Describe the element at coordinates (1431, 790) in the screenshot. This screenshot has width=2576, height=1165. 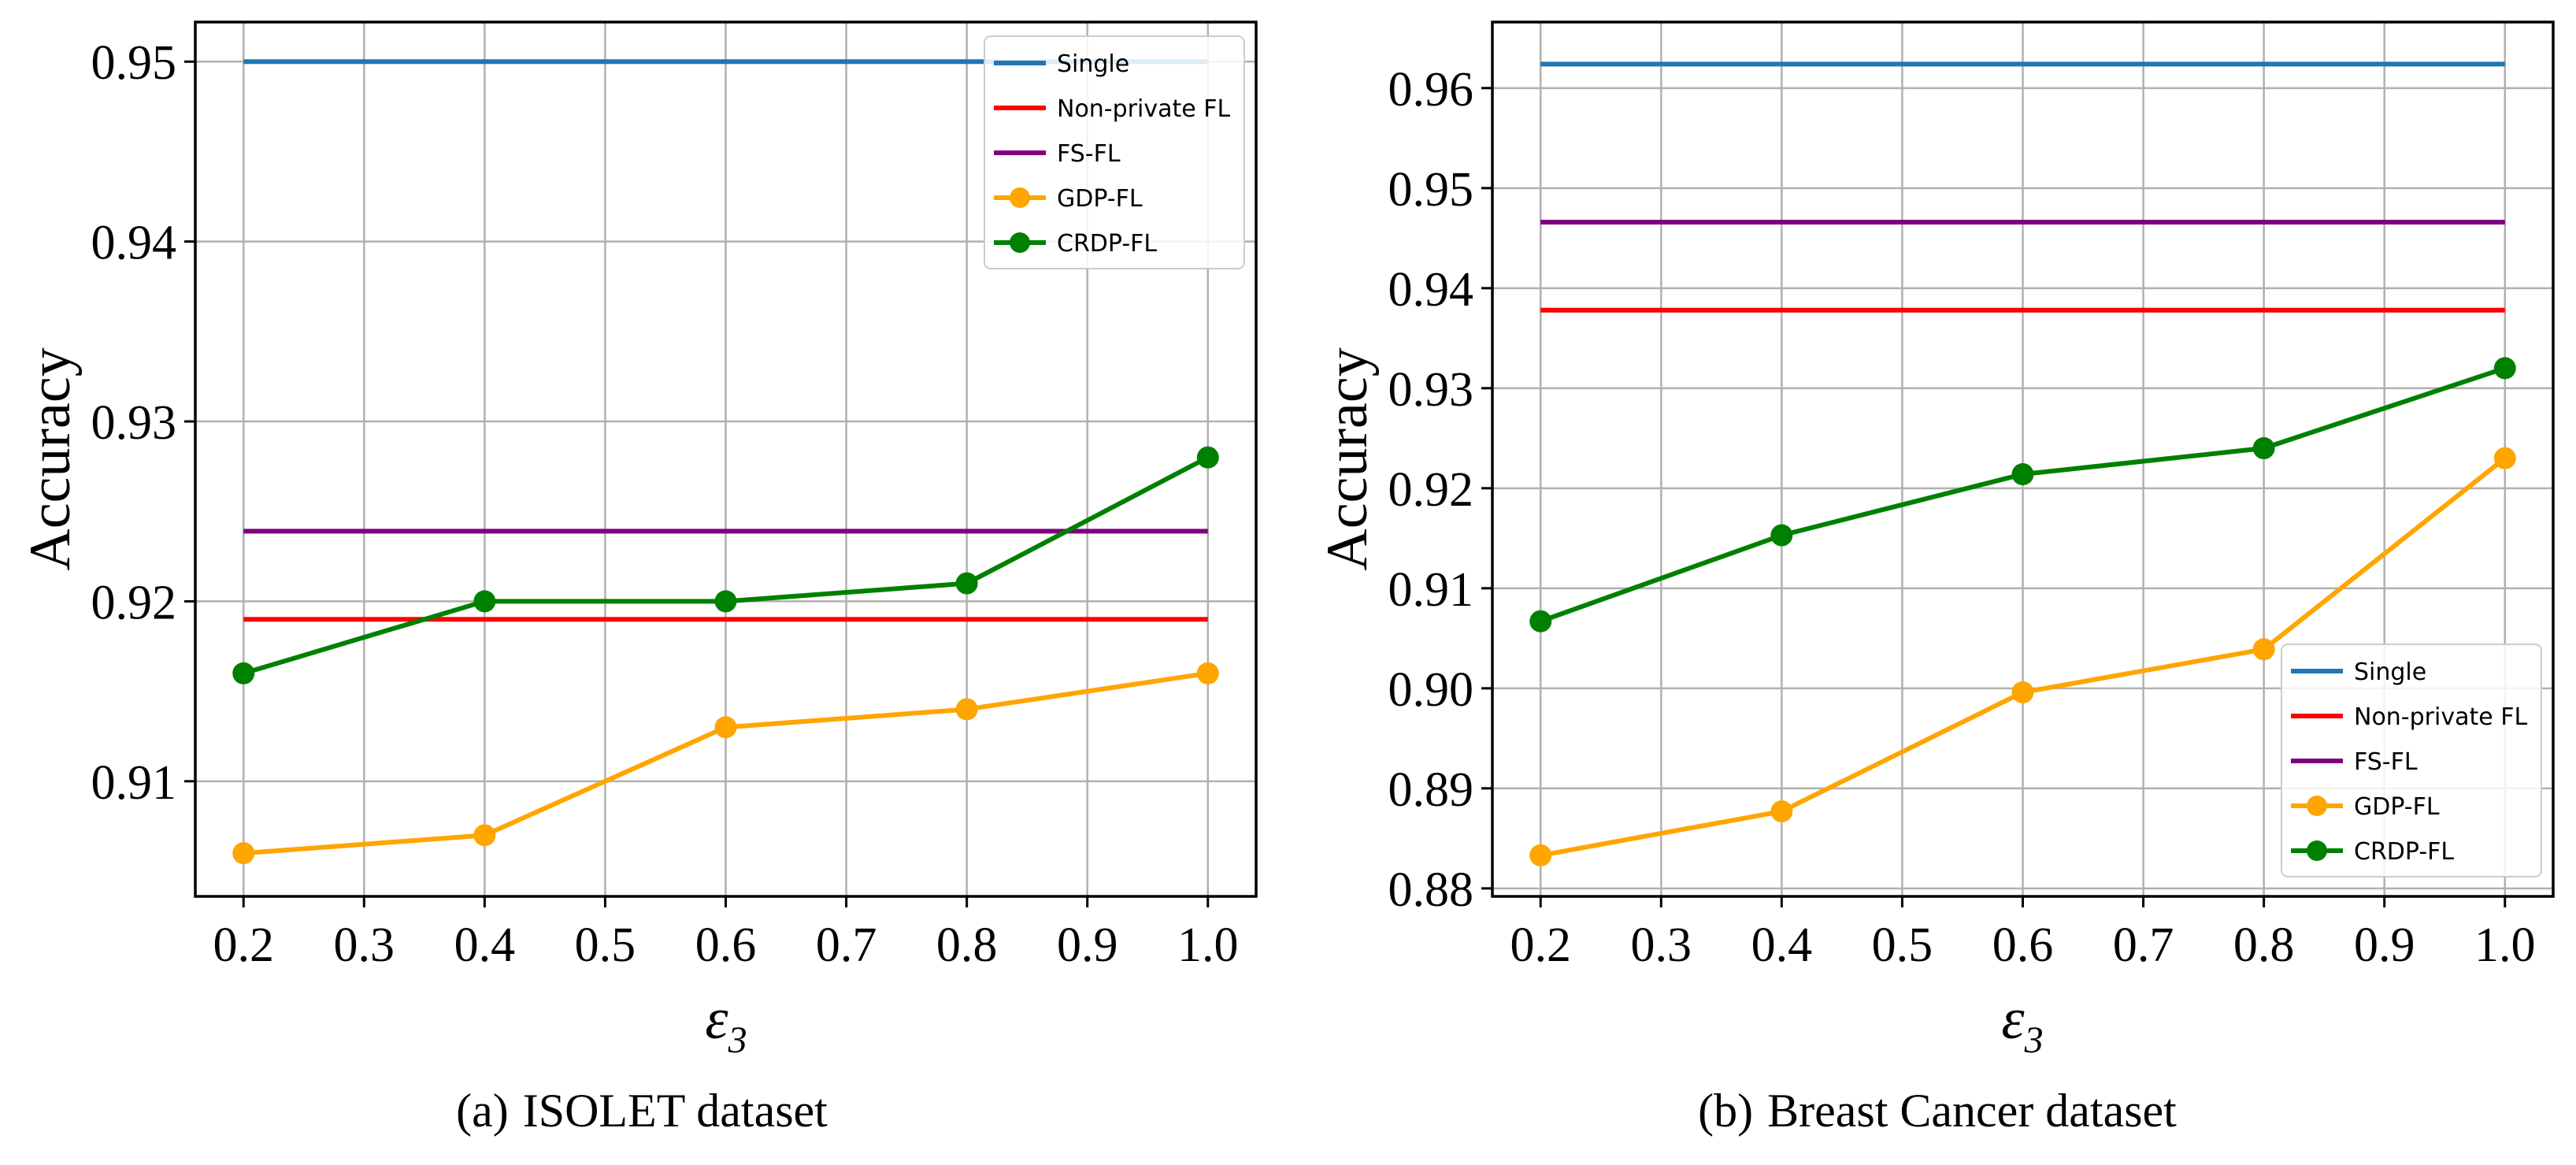
I see `y-tick-label: 0.89` at that location.